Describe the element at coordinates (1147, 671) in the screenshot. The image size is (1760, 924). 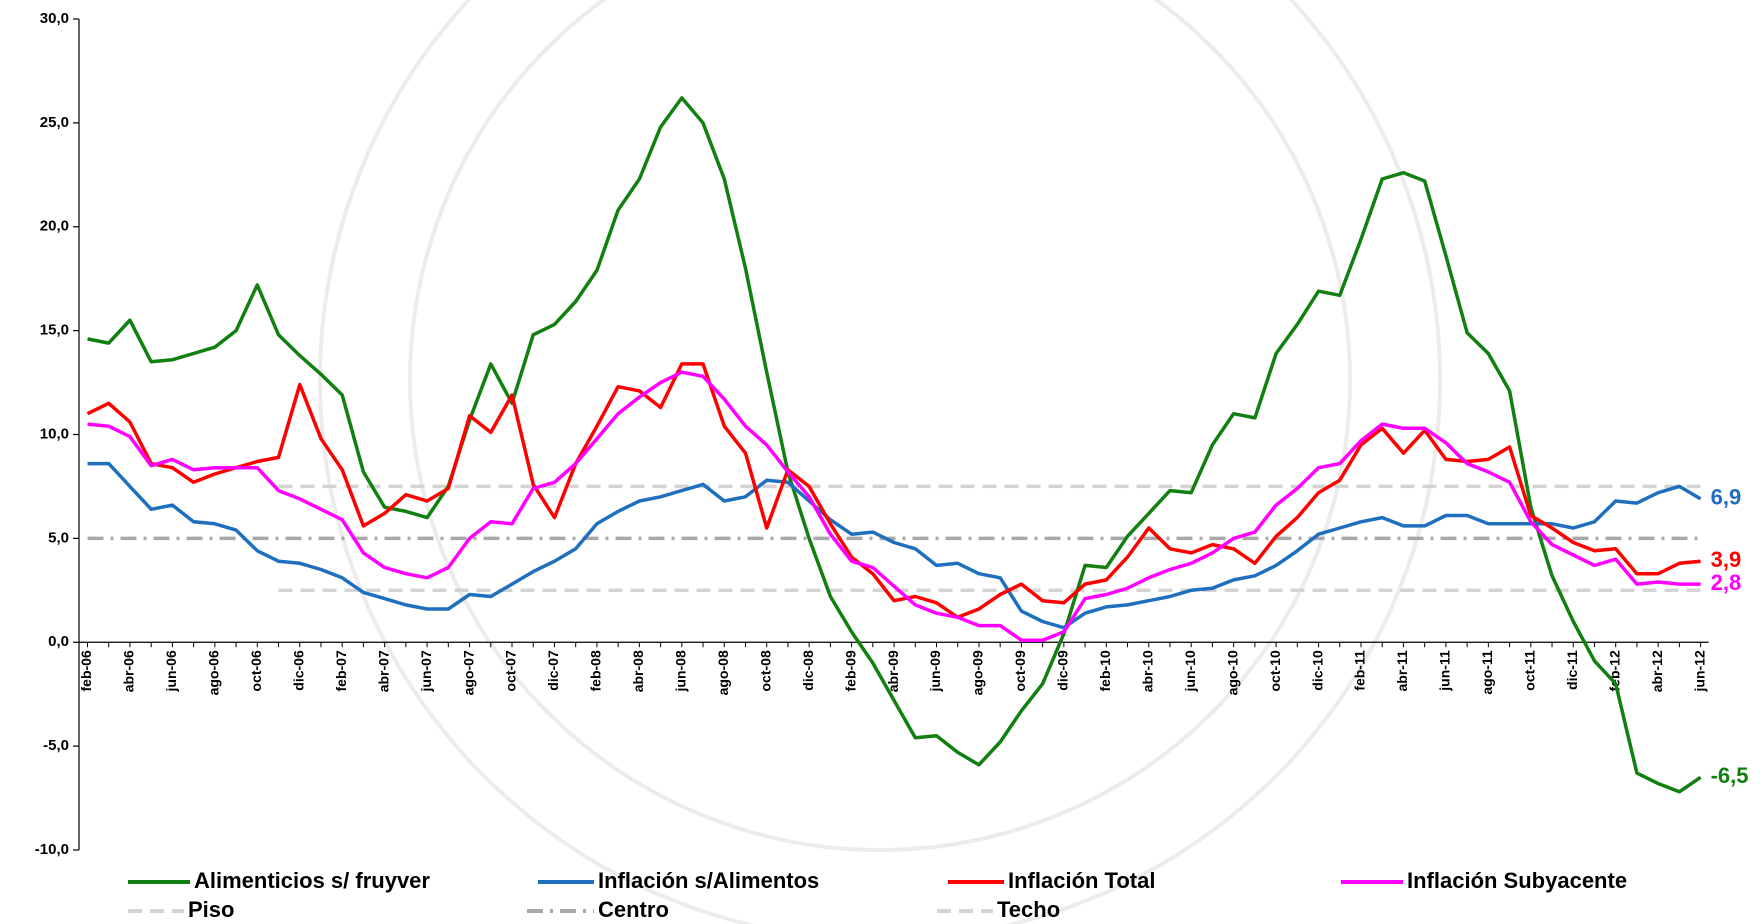
I see `x-tick-label: abr-10` at that location.